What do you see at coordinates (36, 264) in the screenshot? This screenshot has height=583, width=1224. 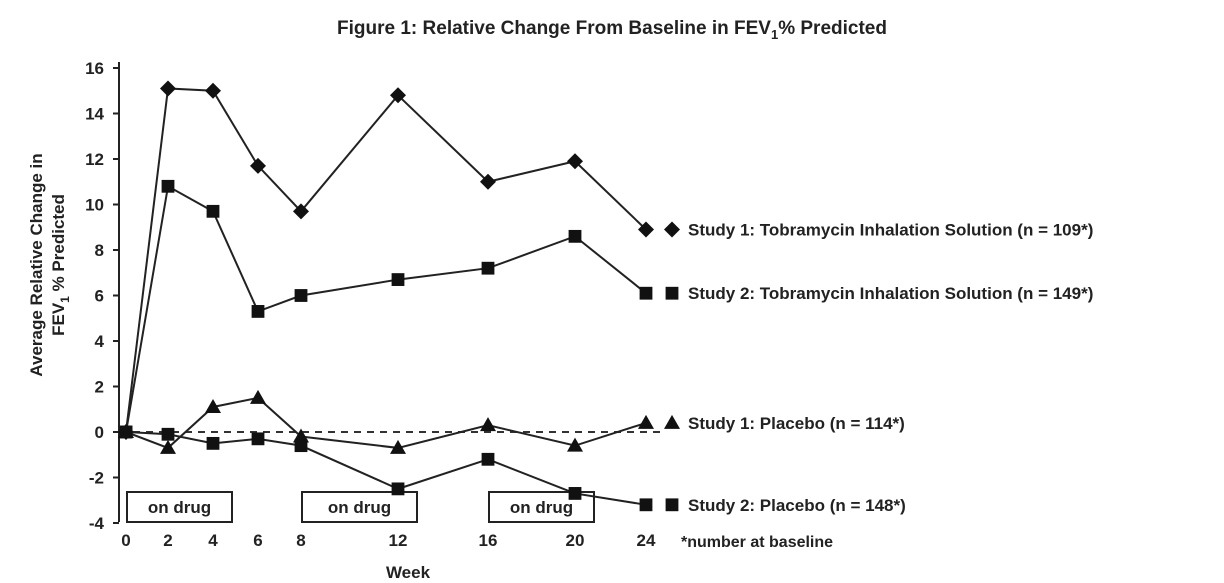 I see `y-axis-label-line1: Average Relative Change in` at bounding box center [36, 264].